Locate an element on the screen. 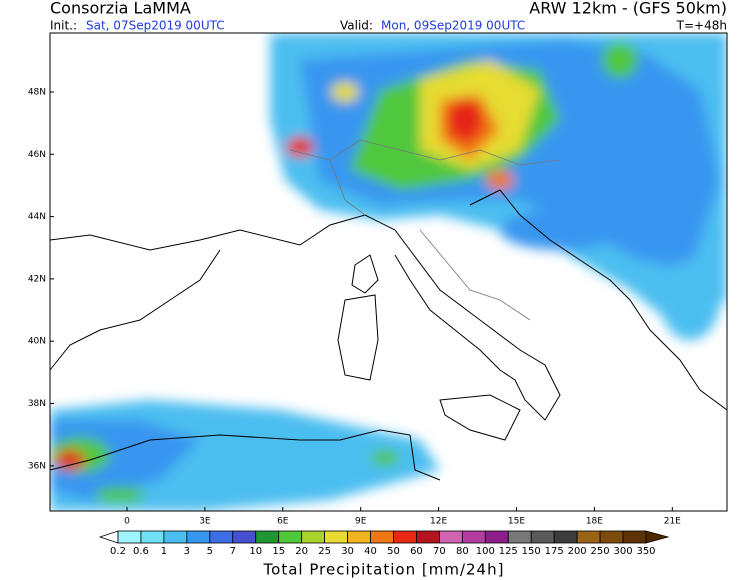  lat-label: 38N is located at coordinates (37, 404).